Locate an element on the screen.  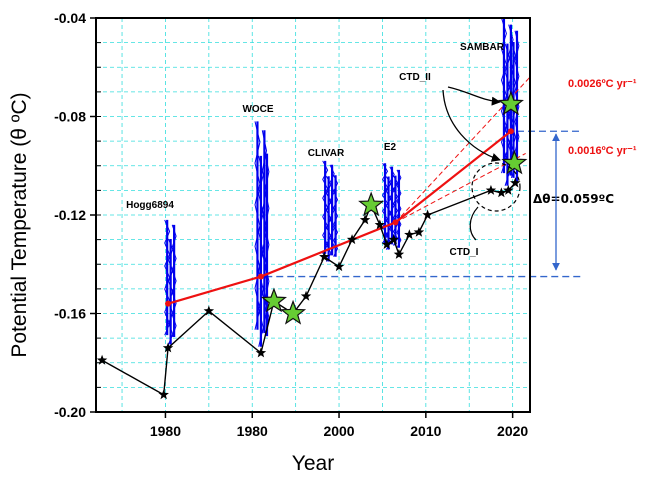
y-tick-label: -0.08 is located at coordinates (70, 117).